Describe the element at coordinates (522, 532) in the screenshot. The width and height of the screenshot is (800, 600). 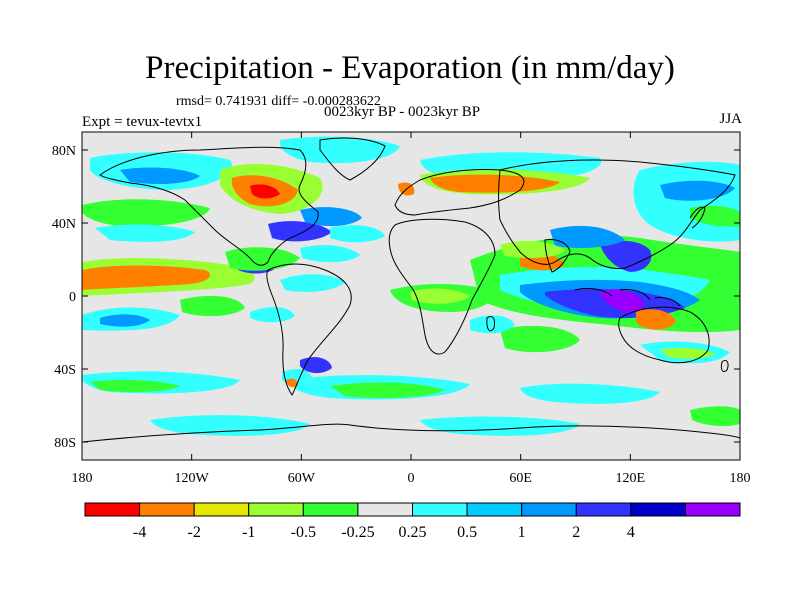
I see `colorbar-label: 1` at that location.